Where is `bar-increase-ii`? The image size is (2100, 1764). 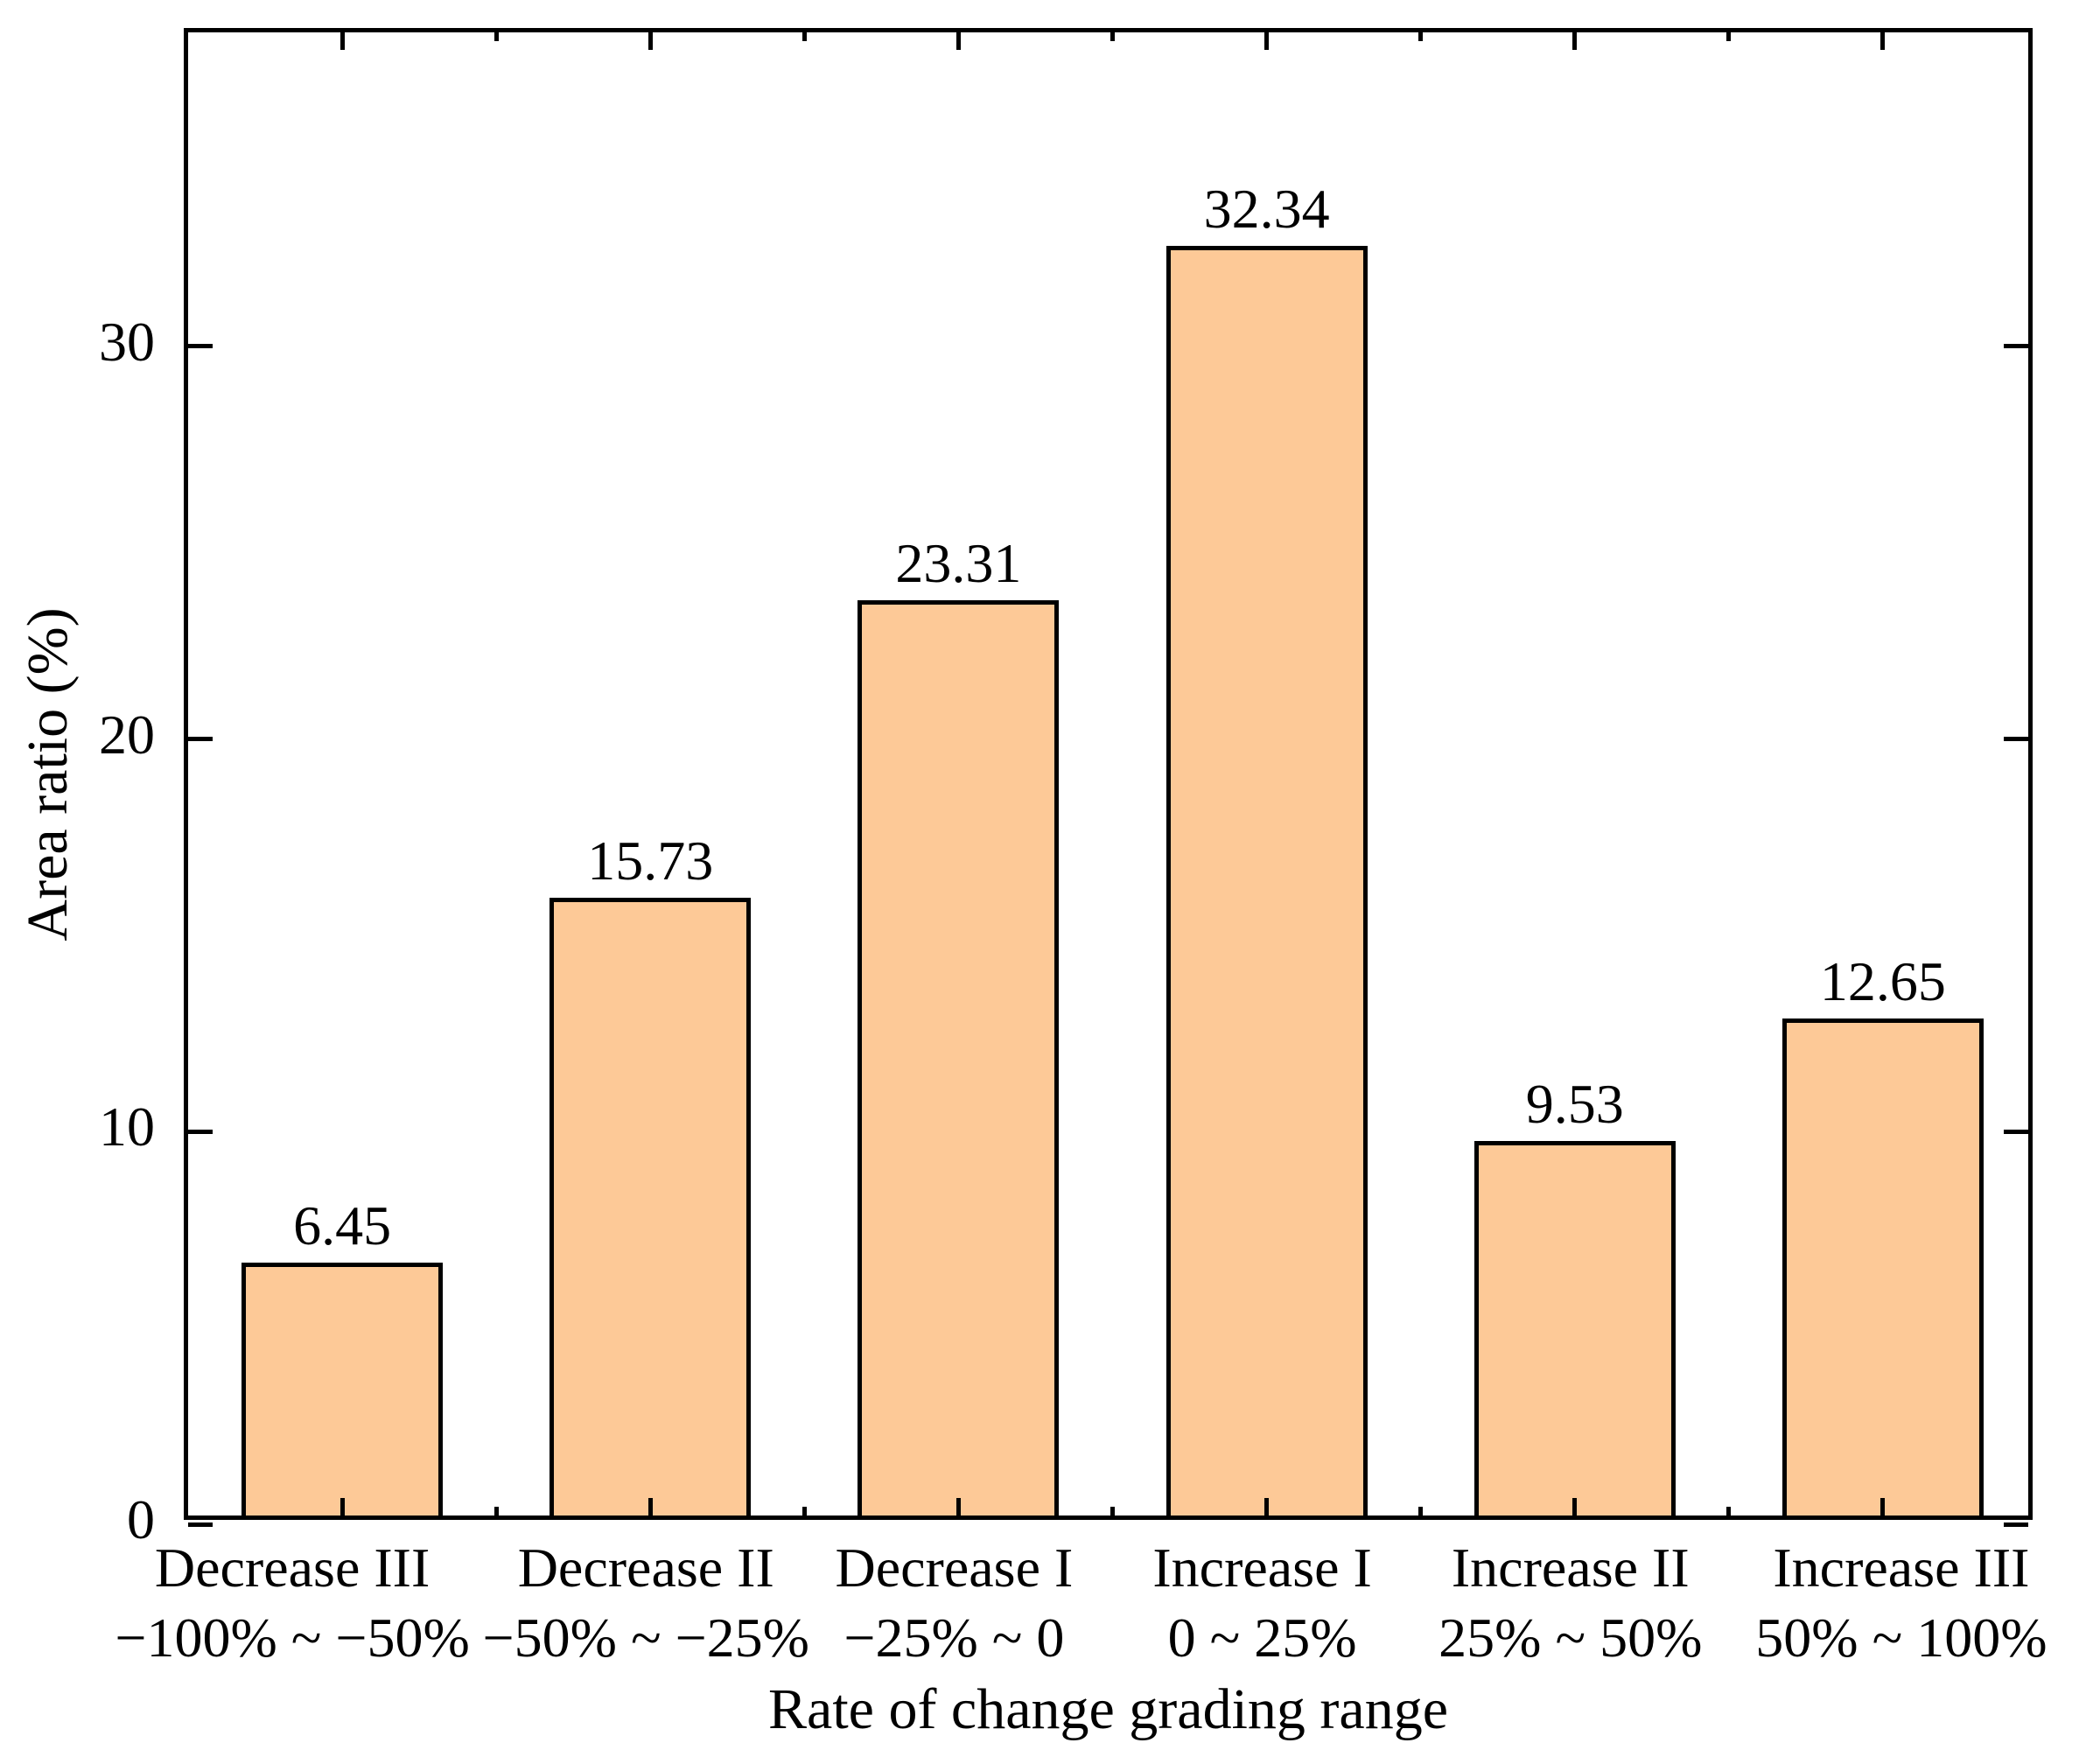
bar-increase-ii is located at coordinates (1575, 1328).